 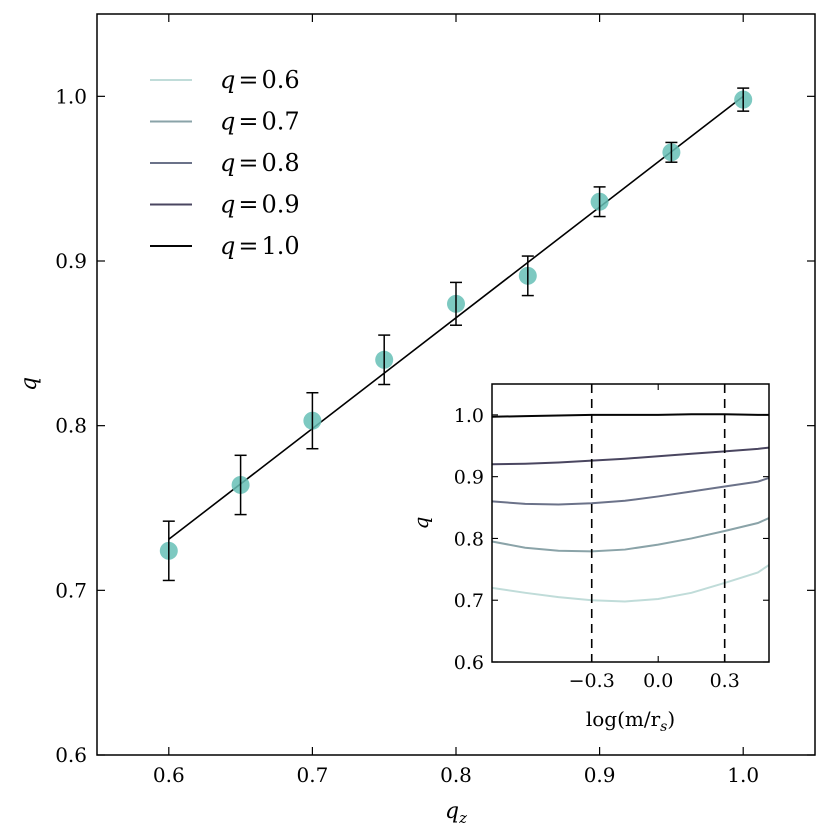 What do you see at coordinates (260, 80) in the screenshot?
I see `legend-label: q = 0.6` at bounding box center [260, 80].